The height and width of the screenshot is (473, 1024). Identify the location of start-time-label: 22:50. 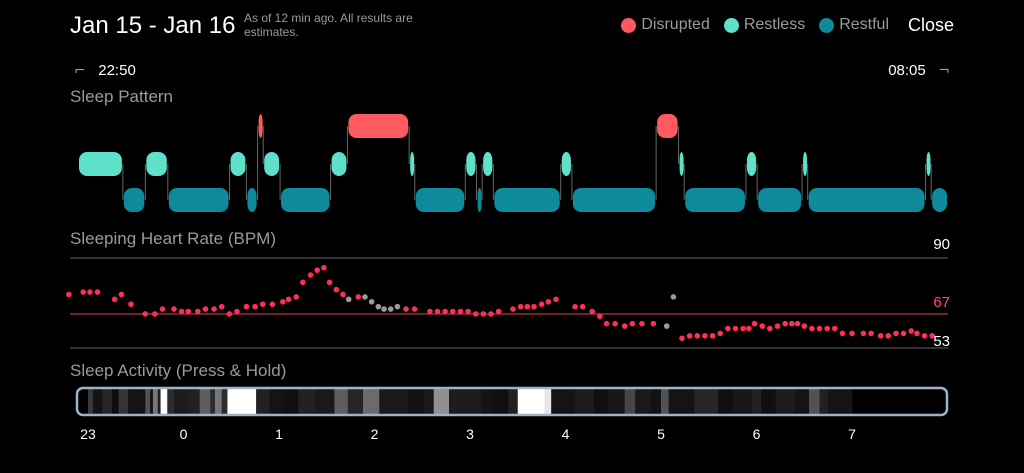
(117, 70).